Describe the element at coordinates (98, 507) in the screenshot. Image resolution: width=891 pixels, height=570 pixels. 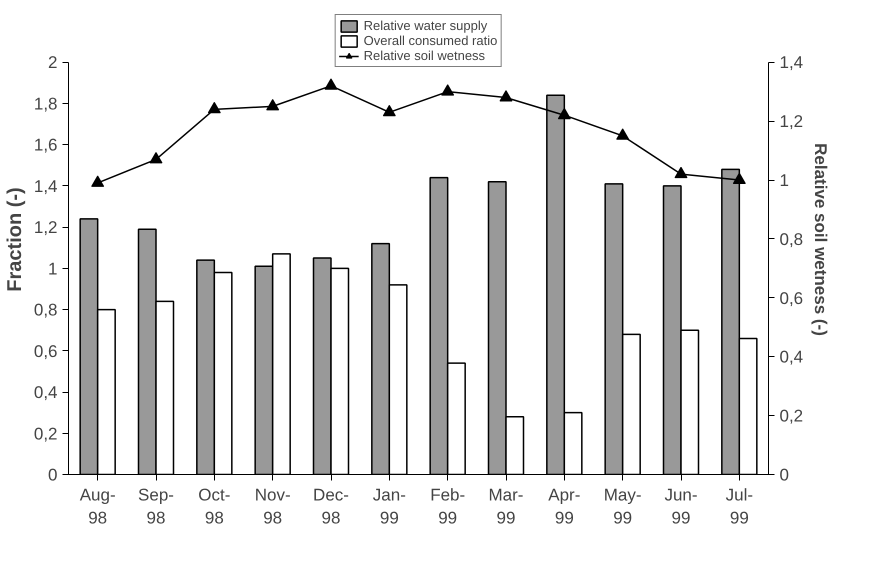
I see `x-tick-label: Aug-98` at that location.